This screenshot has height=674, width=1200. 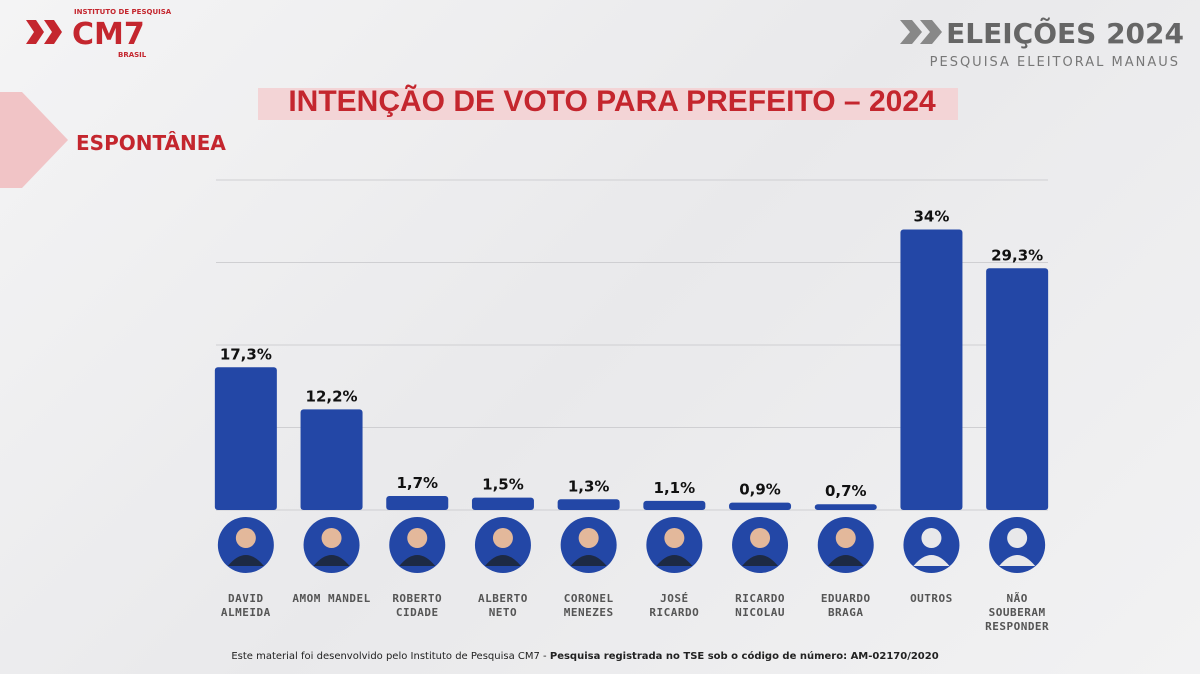 What do you see at coordinates (588, 605) in the screenshot?
I see `x-tick-label: CORONEL MENEZES` at bounding box center [588, 605].